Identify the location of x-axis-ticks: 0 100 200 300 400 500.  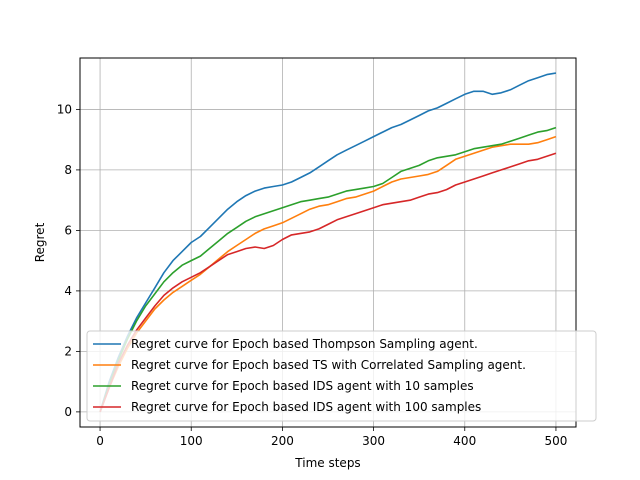
(331, 437).